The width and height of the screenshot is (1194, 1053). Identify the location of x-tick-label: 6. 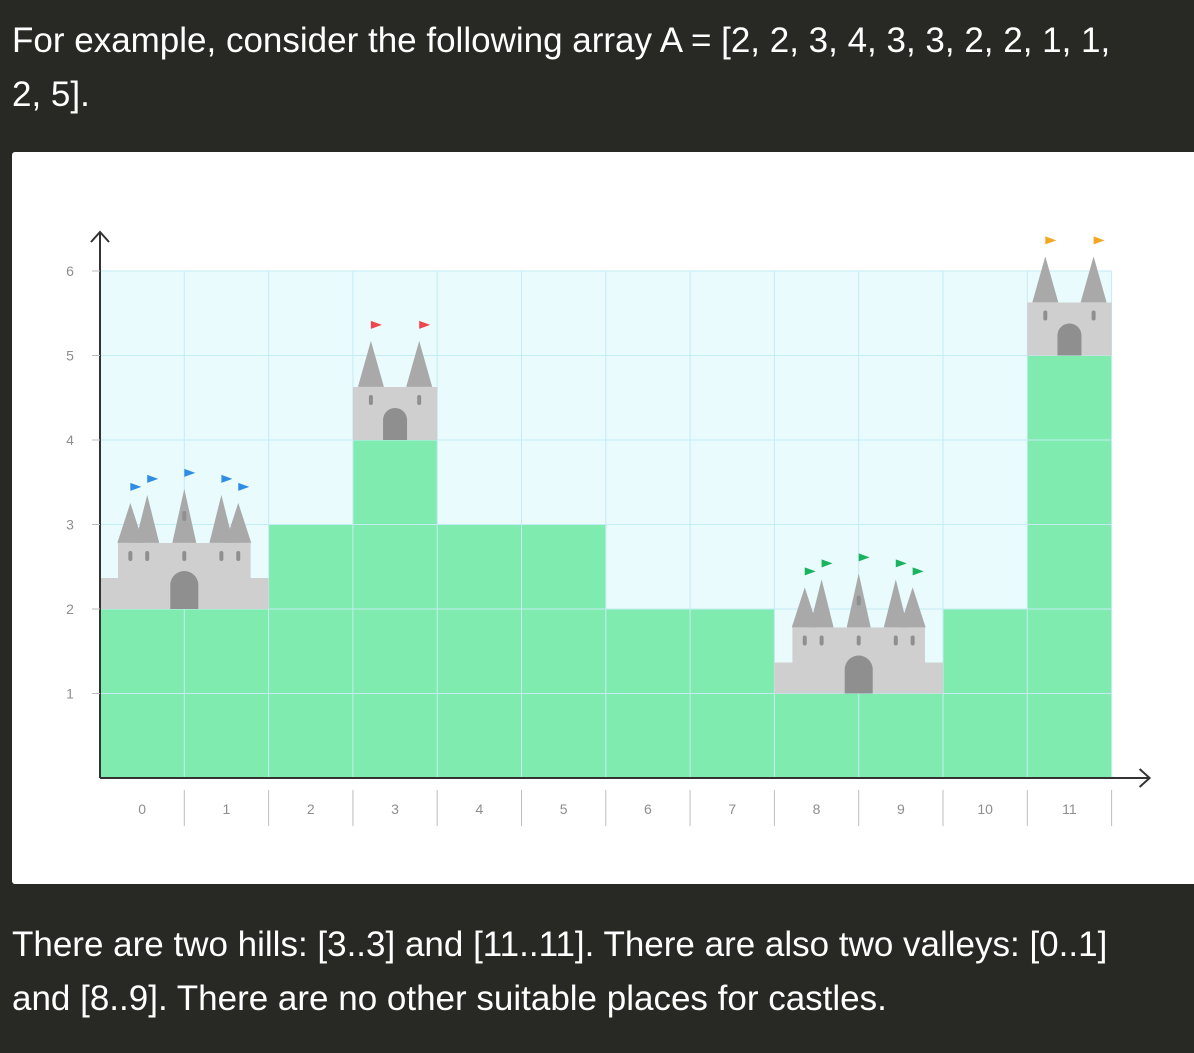
(648, 809).